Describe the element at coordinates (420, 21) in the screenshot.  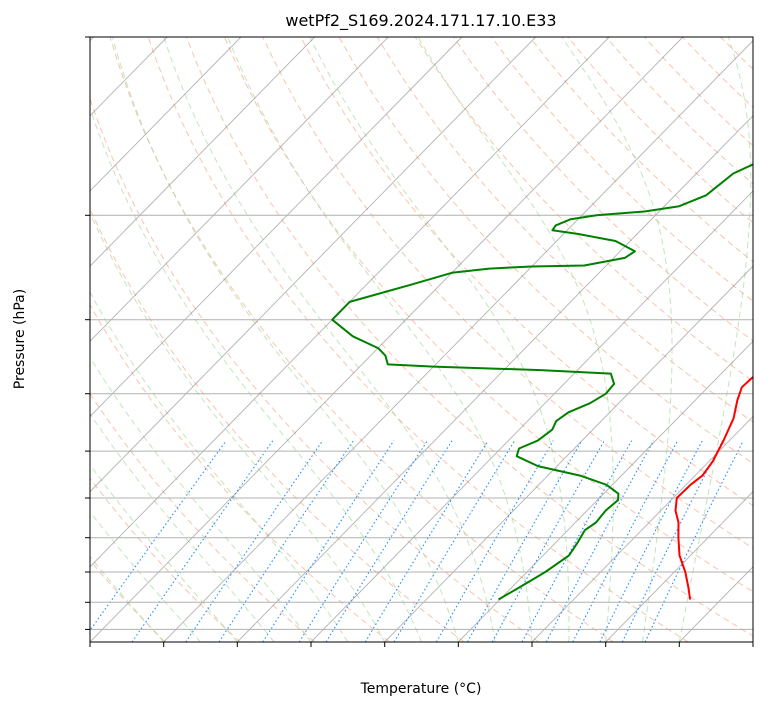
I see `chart-title: wetPf2_S169.2024.171.17.10.E33` at that location.